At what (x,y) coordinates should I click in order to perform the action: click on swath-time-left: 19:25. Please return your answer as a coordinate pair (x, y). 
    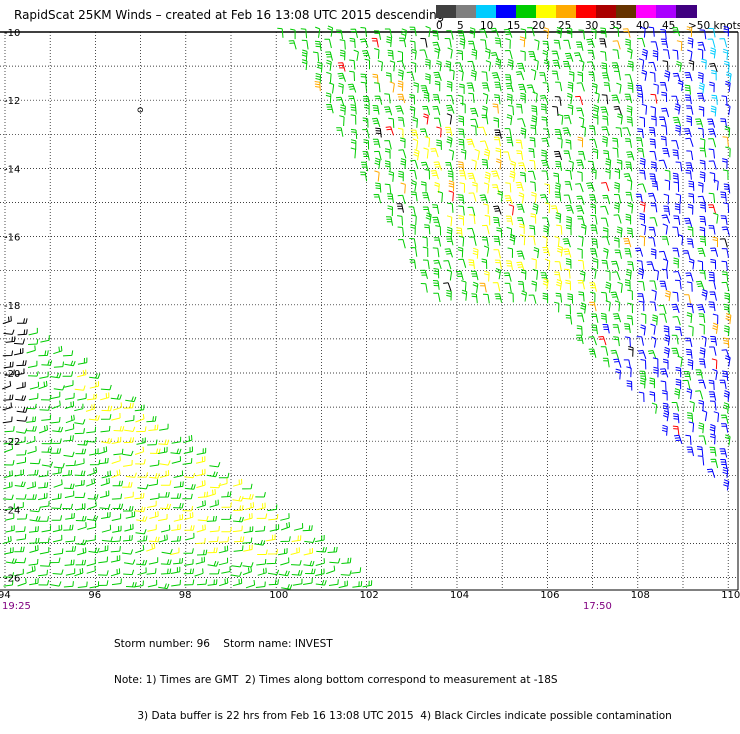
    Looking at the image, I should click on (16, 606).